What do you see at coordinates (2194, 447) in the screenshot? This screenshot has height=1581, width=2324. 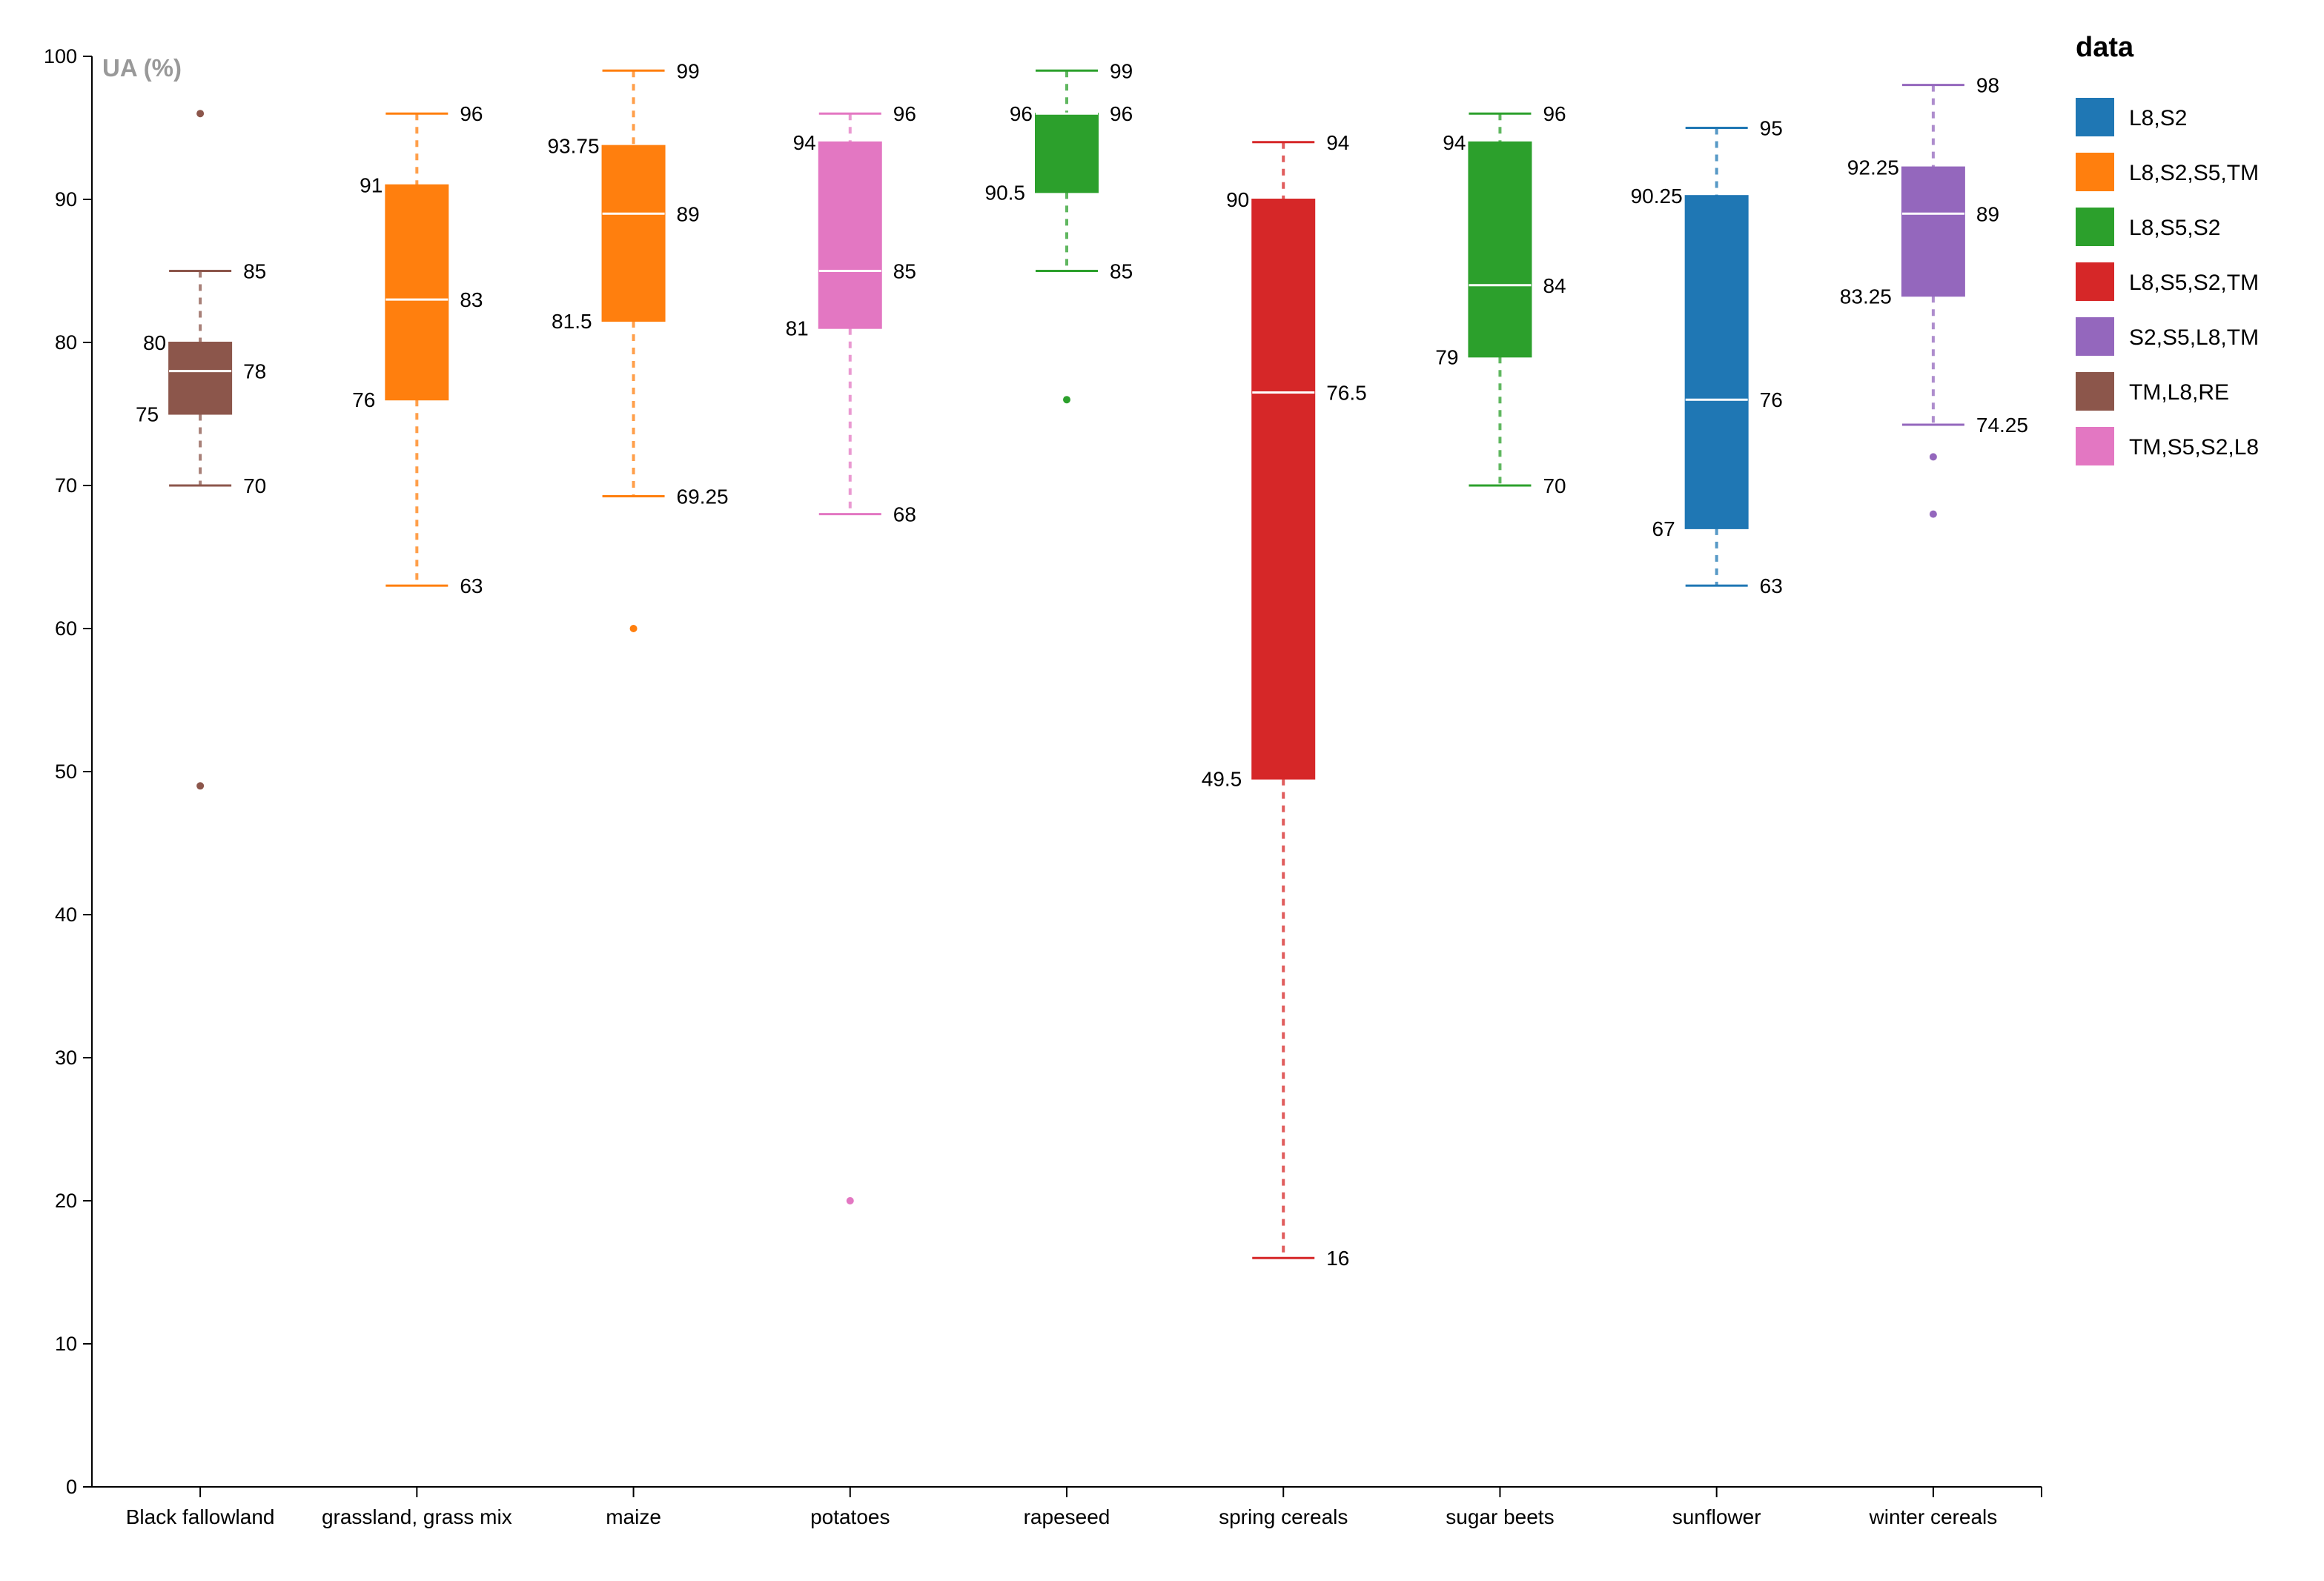 I see `legend-label: TM,S5,S2,L8` at bounding box center [2194, 447].